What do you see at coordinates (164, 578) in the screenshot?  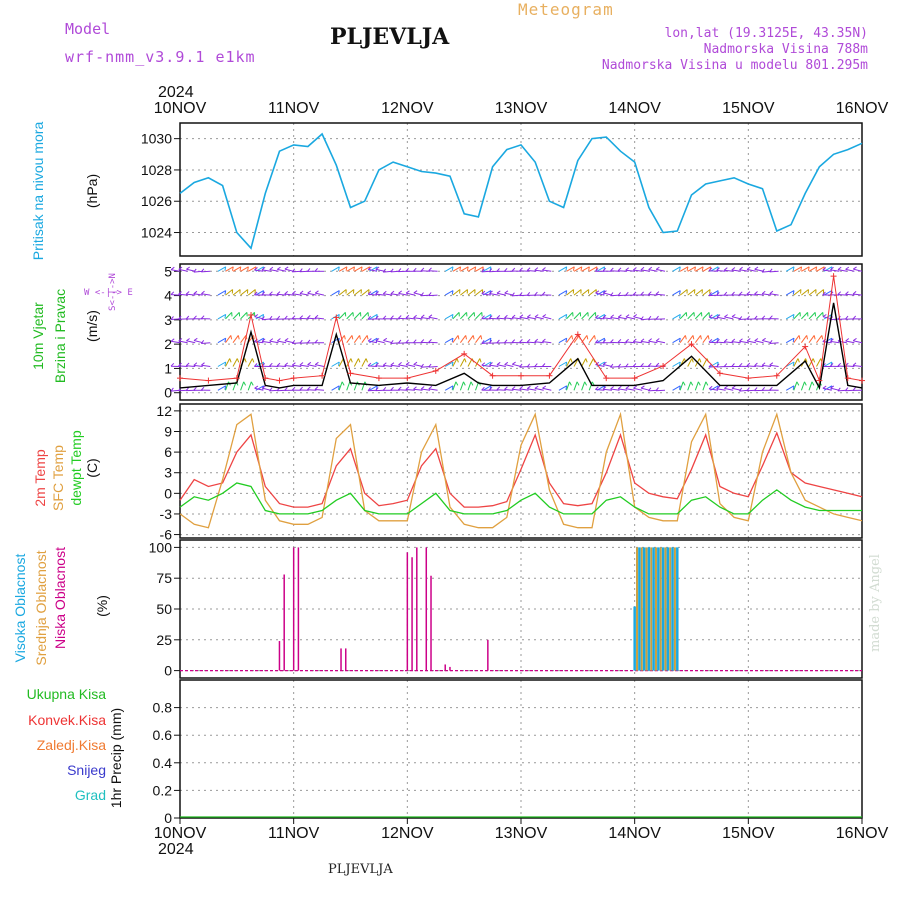 I see `cloud-ytick-label: 75` at bounding box center [164, 578].